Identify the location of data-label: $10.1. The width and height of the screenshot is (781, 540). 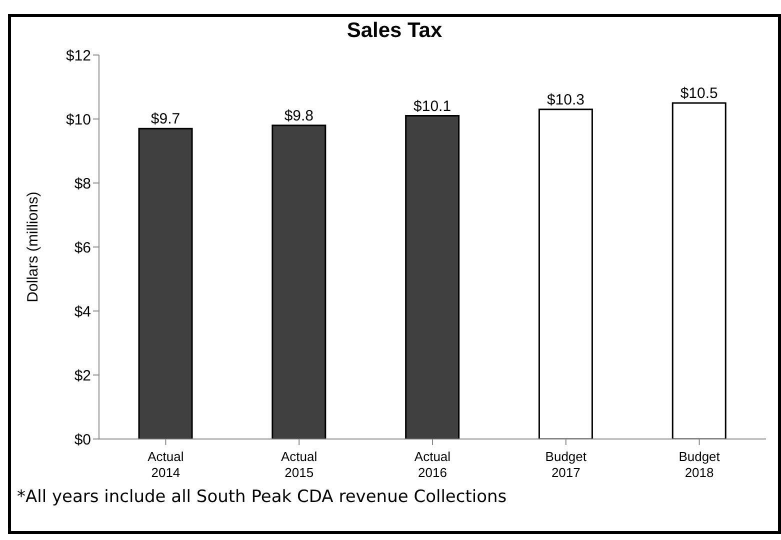
(433, 106).